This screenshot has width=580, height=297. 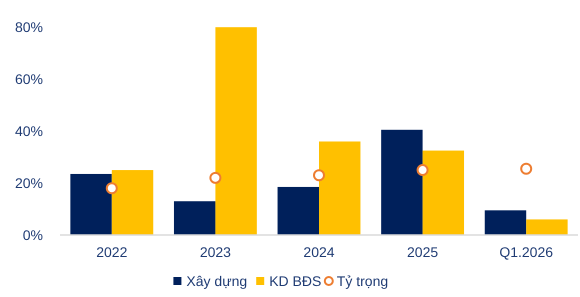 I want to click on legend-label: KD BĐS, so click(x=295, y=280).